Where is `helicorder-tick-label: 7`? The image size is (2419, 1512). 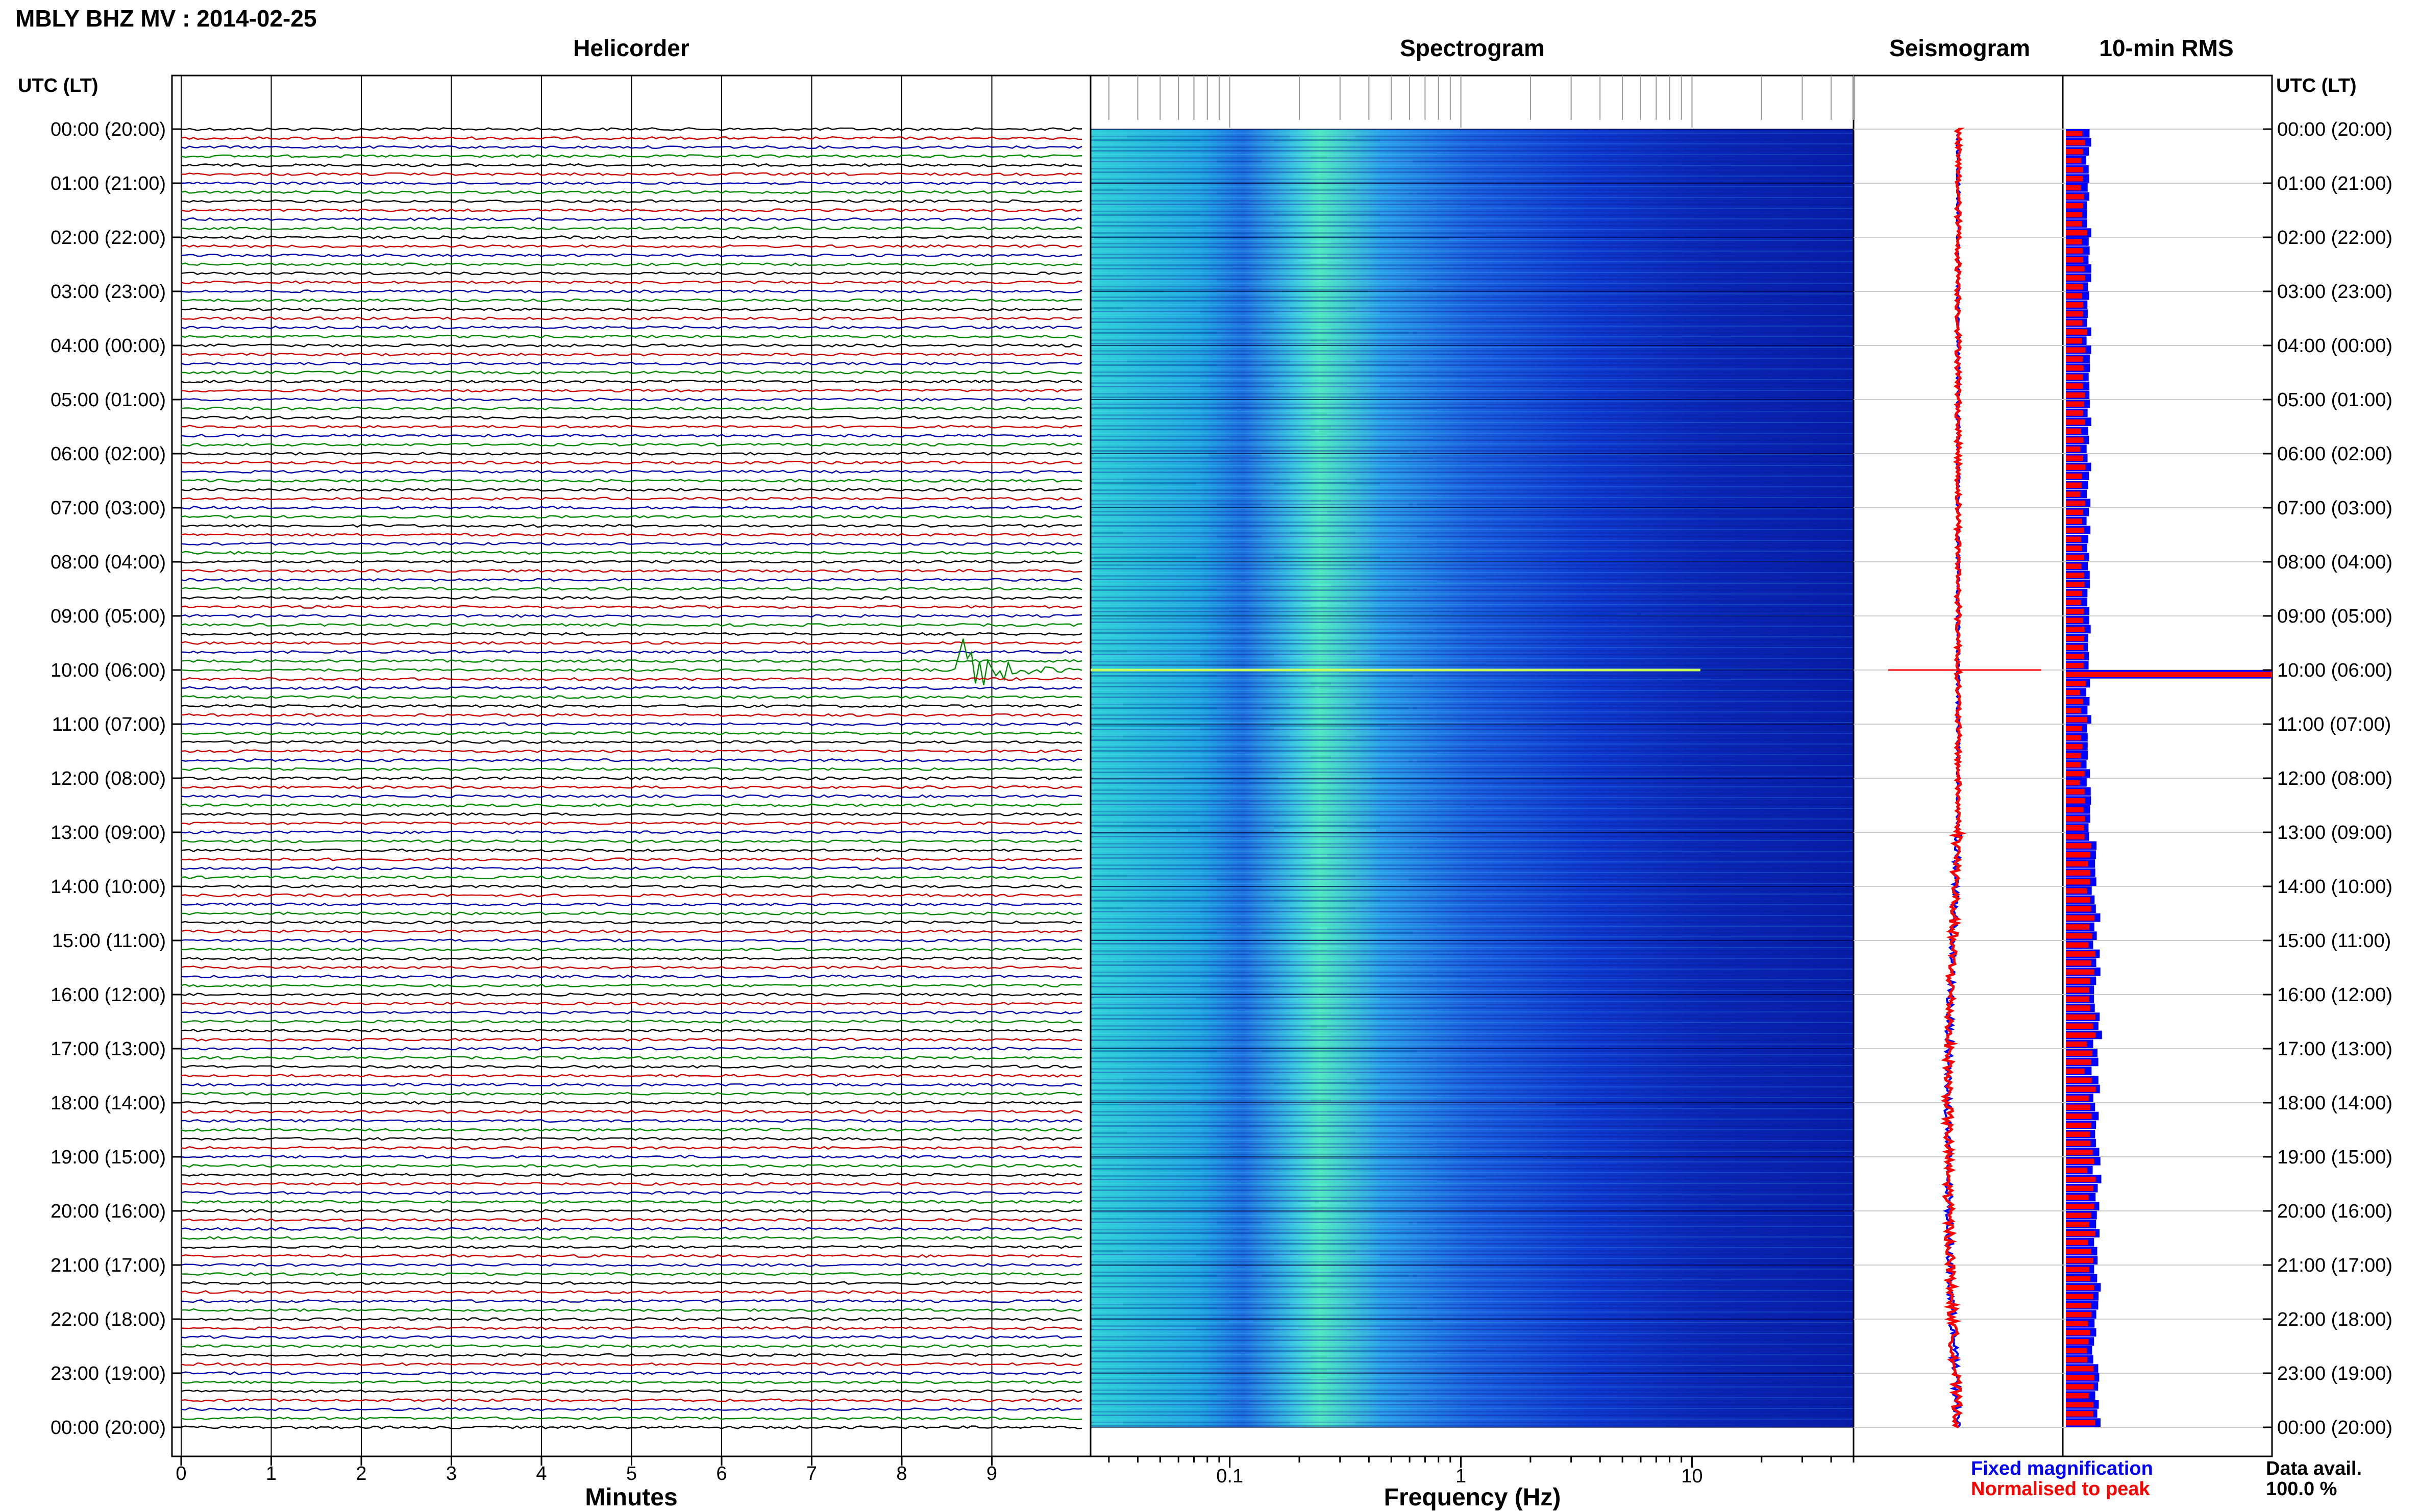 helicorder-tick-label: 7 is located at coordinates (811, 1473).